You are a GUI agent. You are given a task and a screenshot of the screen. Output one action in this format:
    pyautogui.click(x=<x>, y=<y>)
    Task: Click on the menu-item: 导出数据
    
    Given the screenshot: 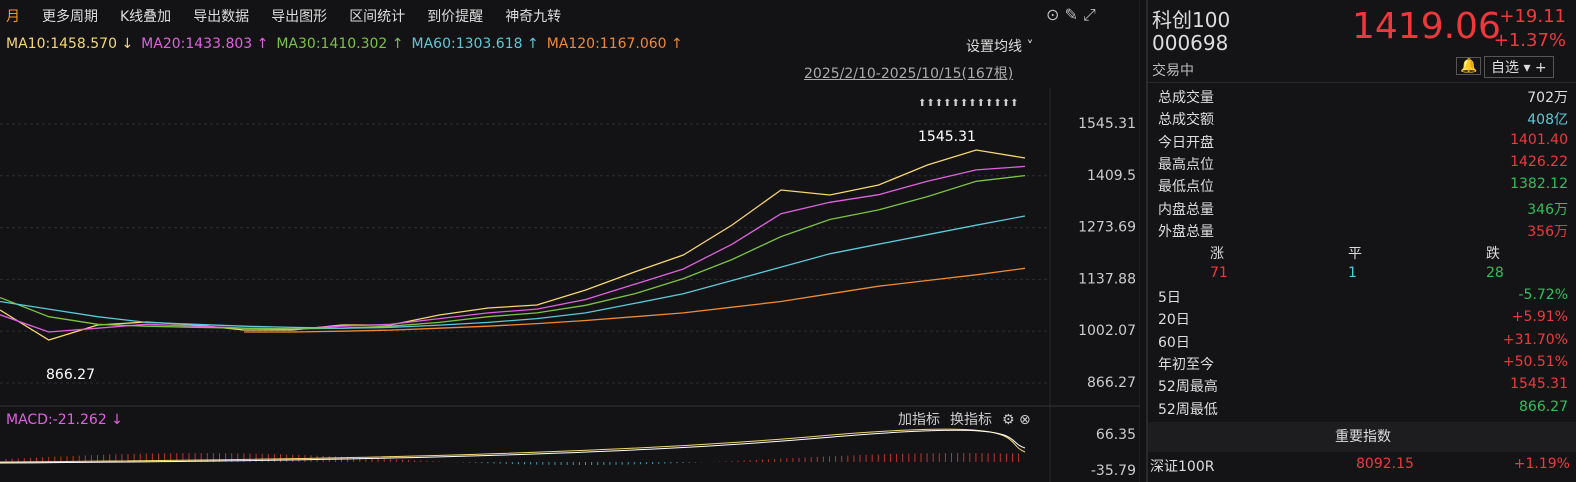 What is the action you would take?
    pyautogui.click(x=221, y=17)
    